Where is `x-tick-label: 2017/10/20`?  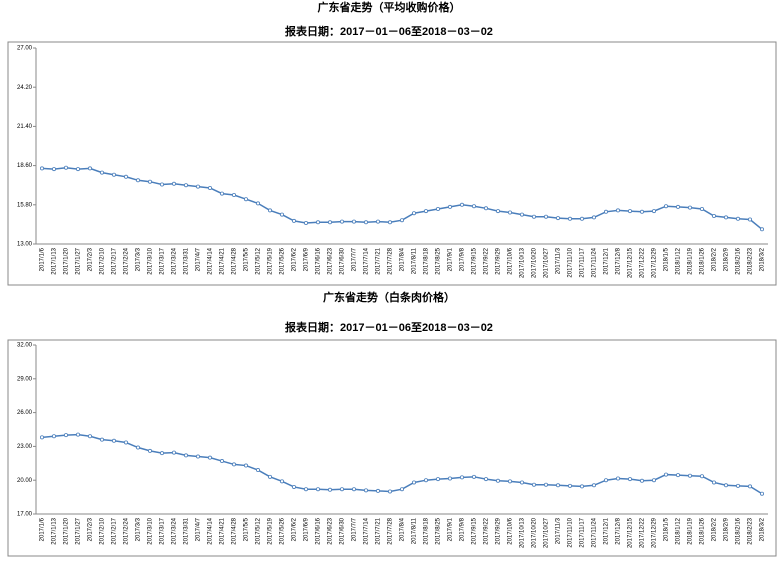 x-tick-label: 2017/10/20 is located at coordinates (535, 262).